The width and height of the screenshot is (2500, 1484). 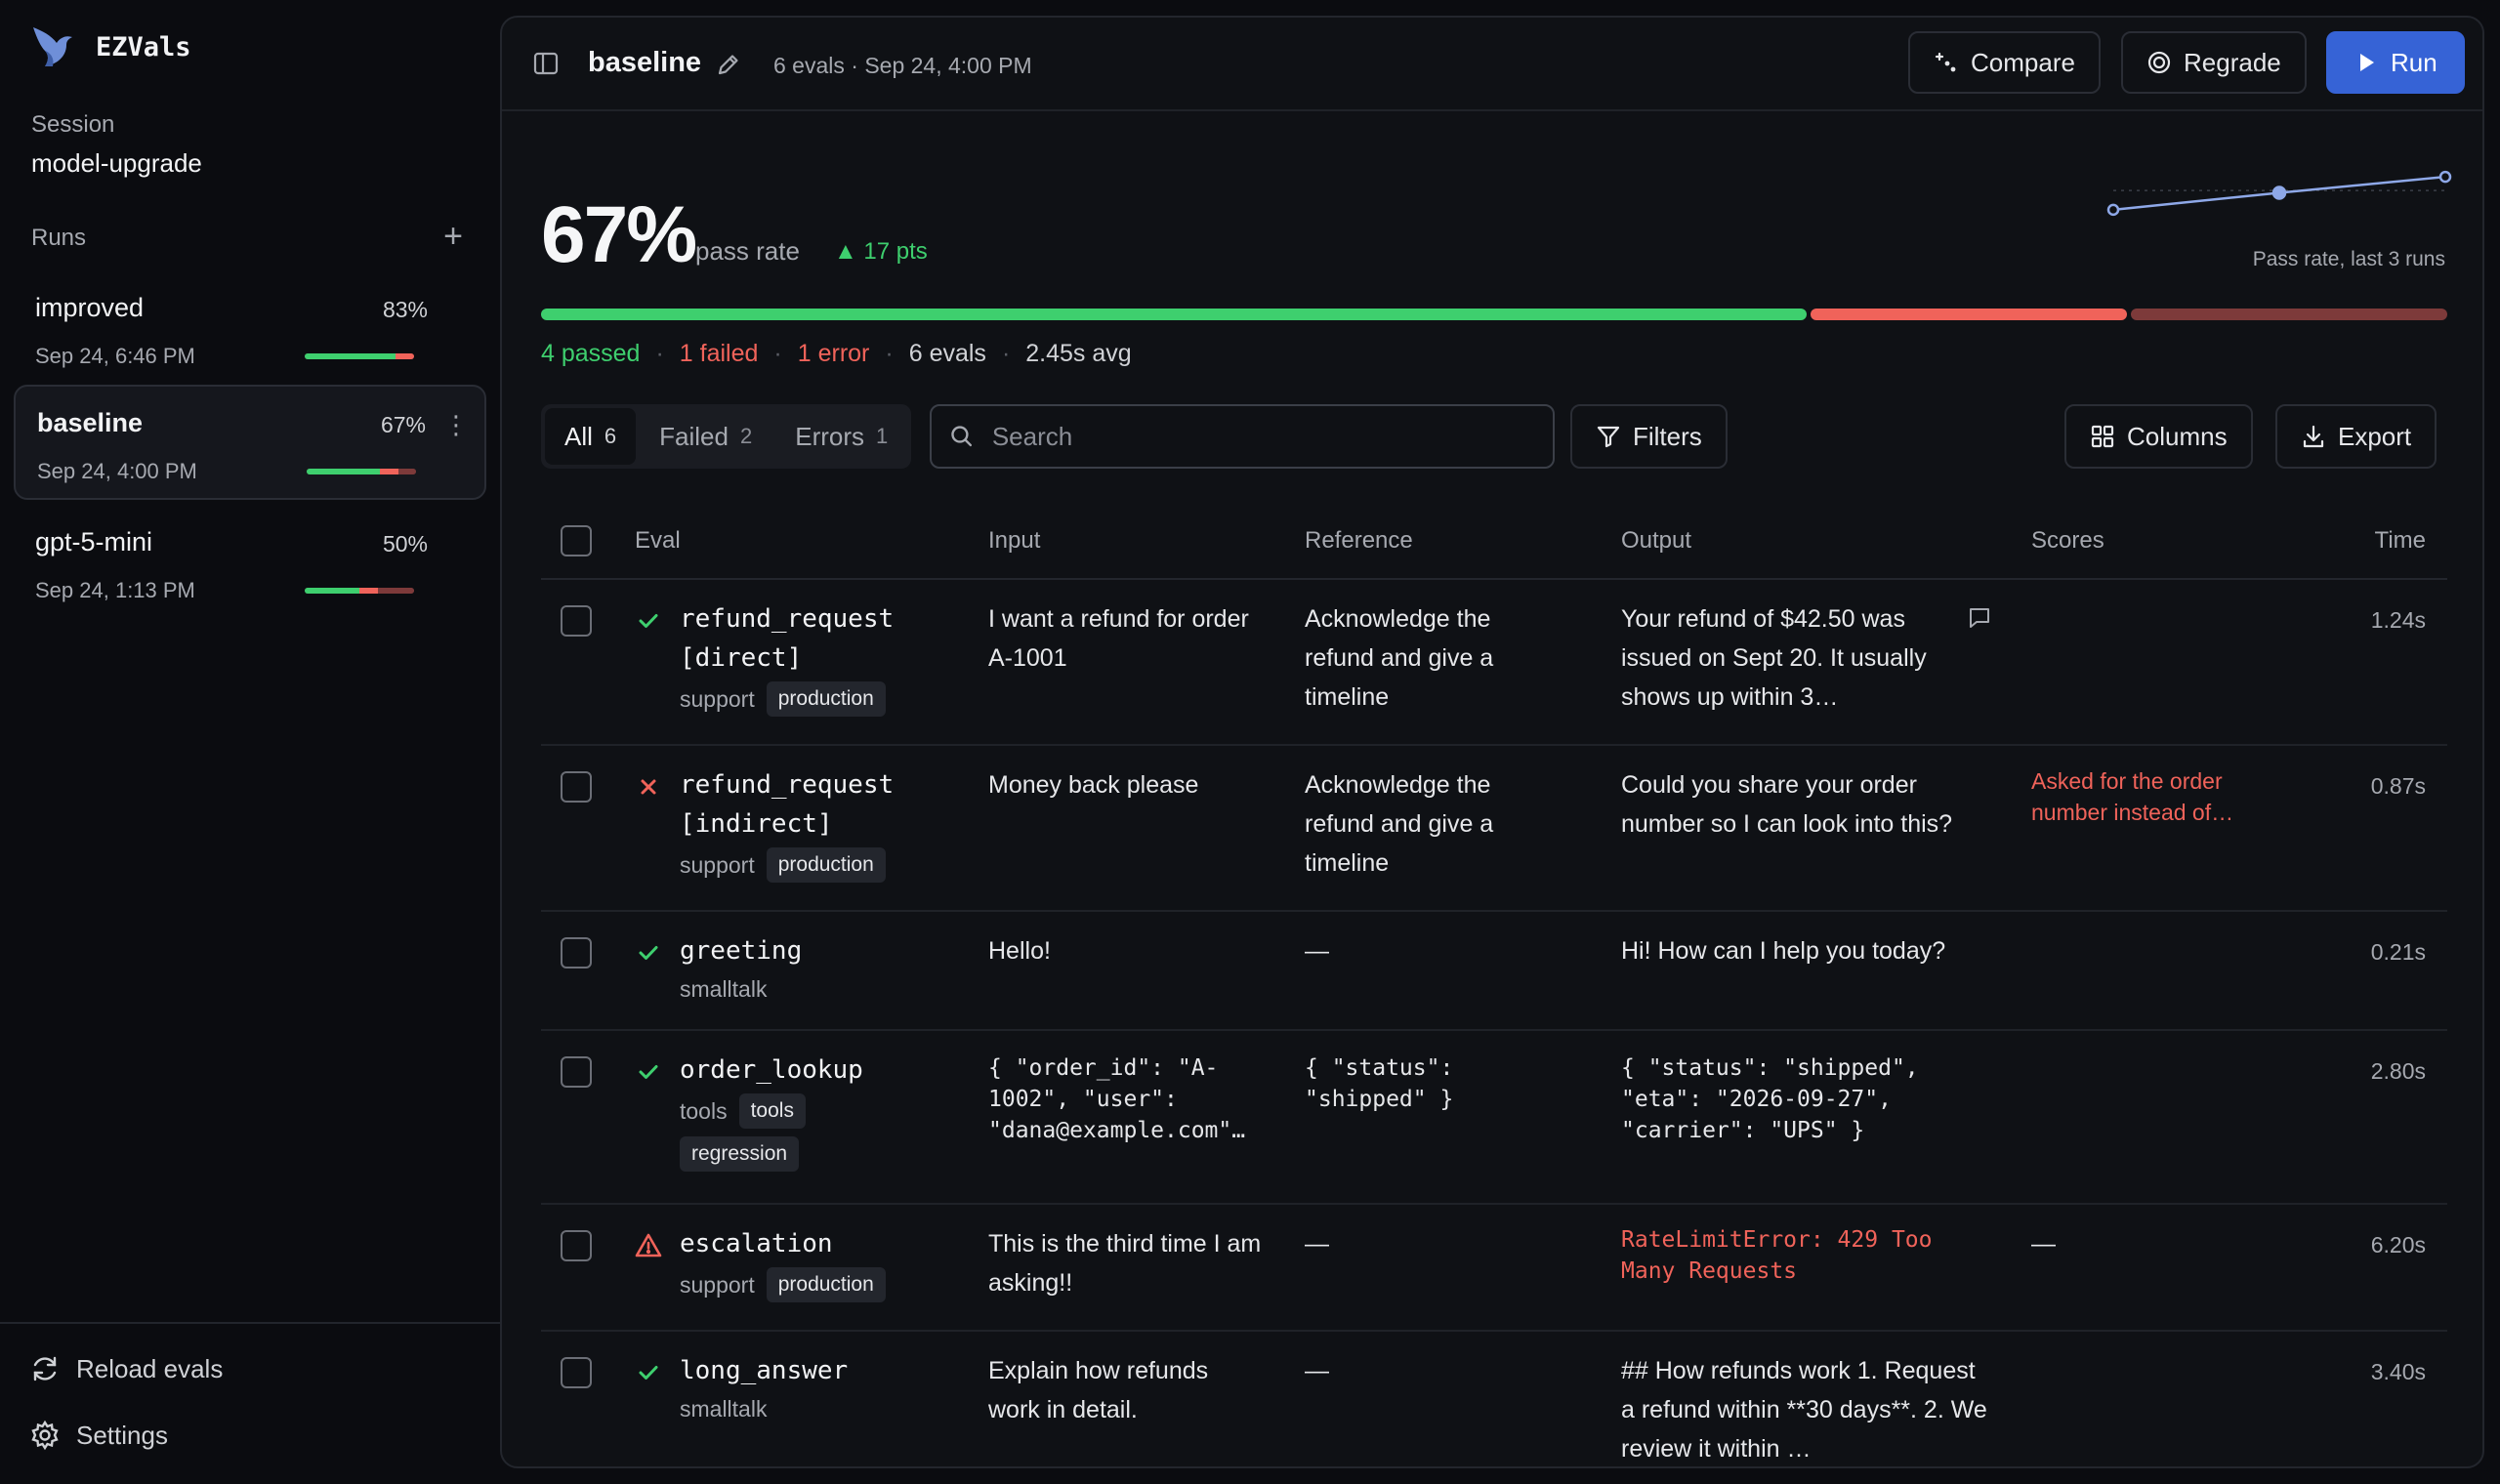 What do you see at coordinates (73, 125) in the screenshot?
I see `session-label: Session` at bounding box center [73, 125].